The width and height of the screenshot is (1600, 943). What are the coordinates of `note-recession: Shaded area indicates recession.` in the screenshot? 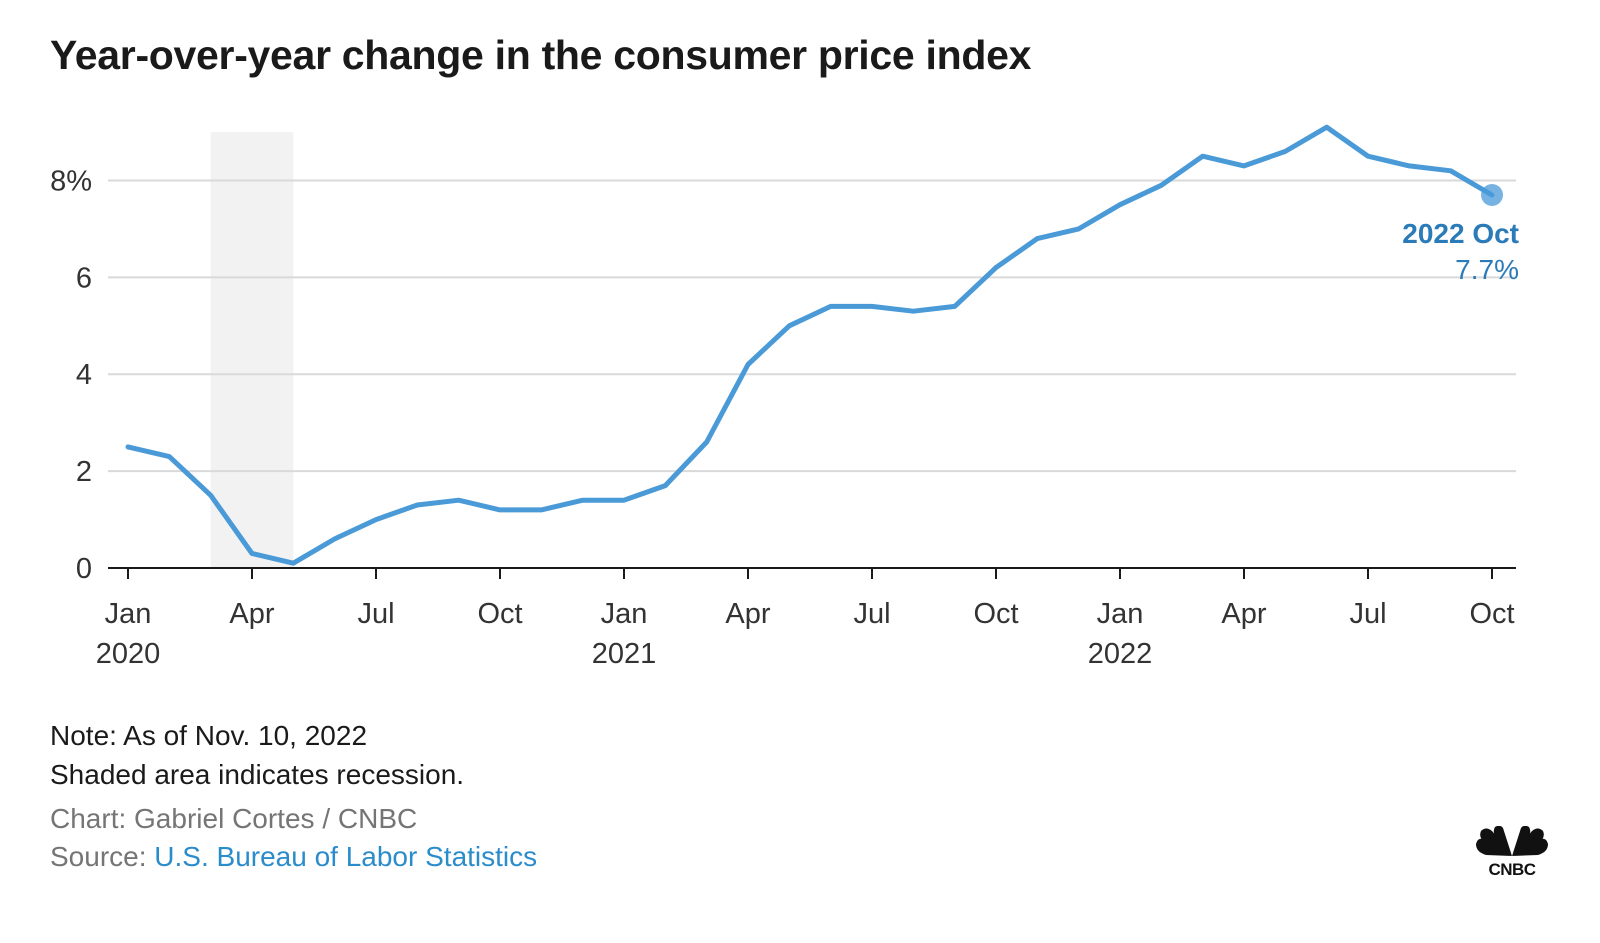 It's located at (257, 774).